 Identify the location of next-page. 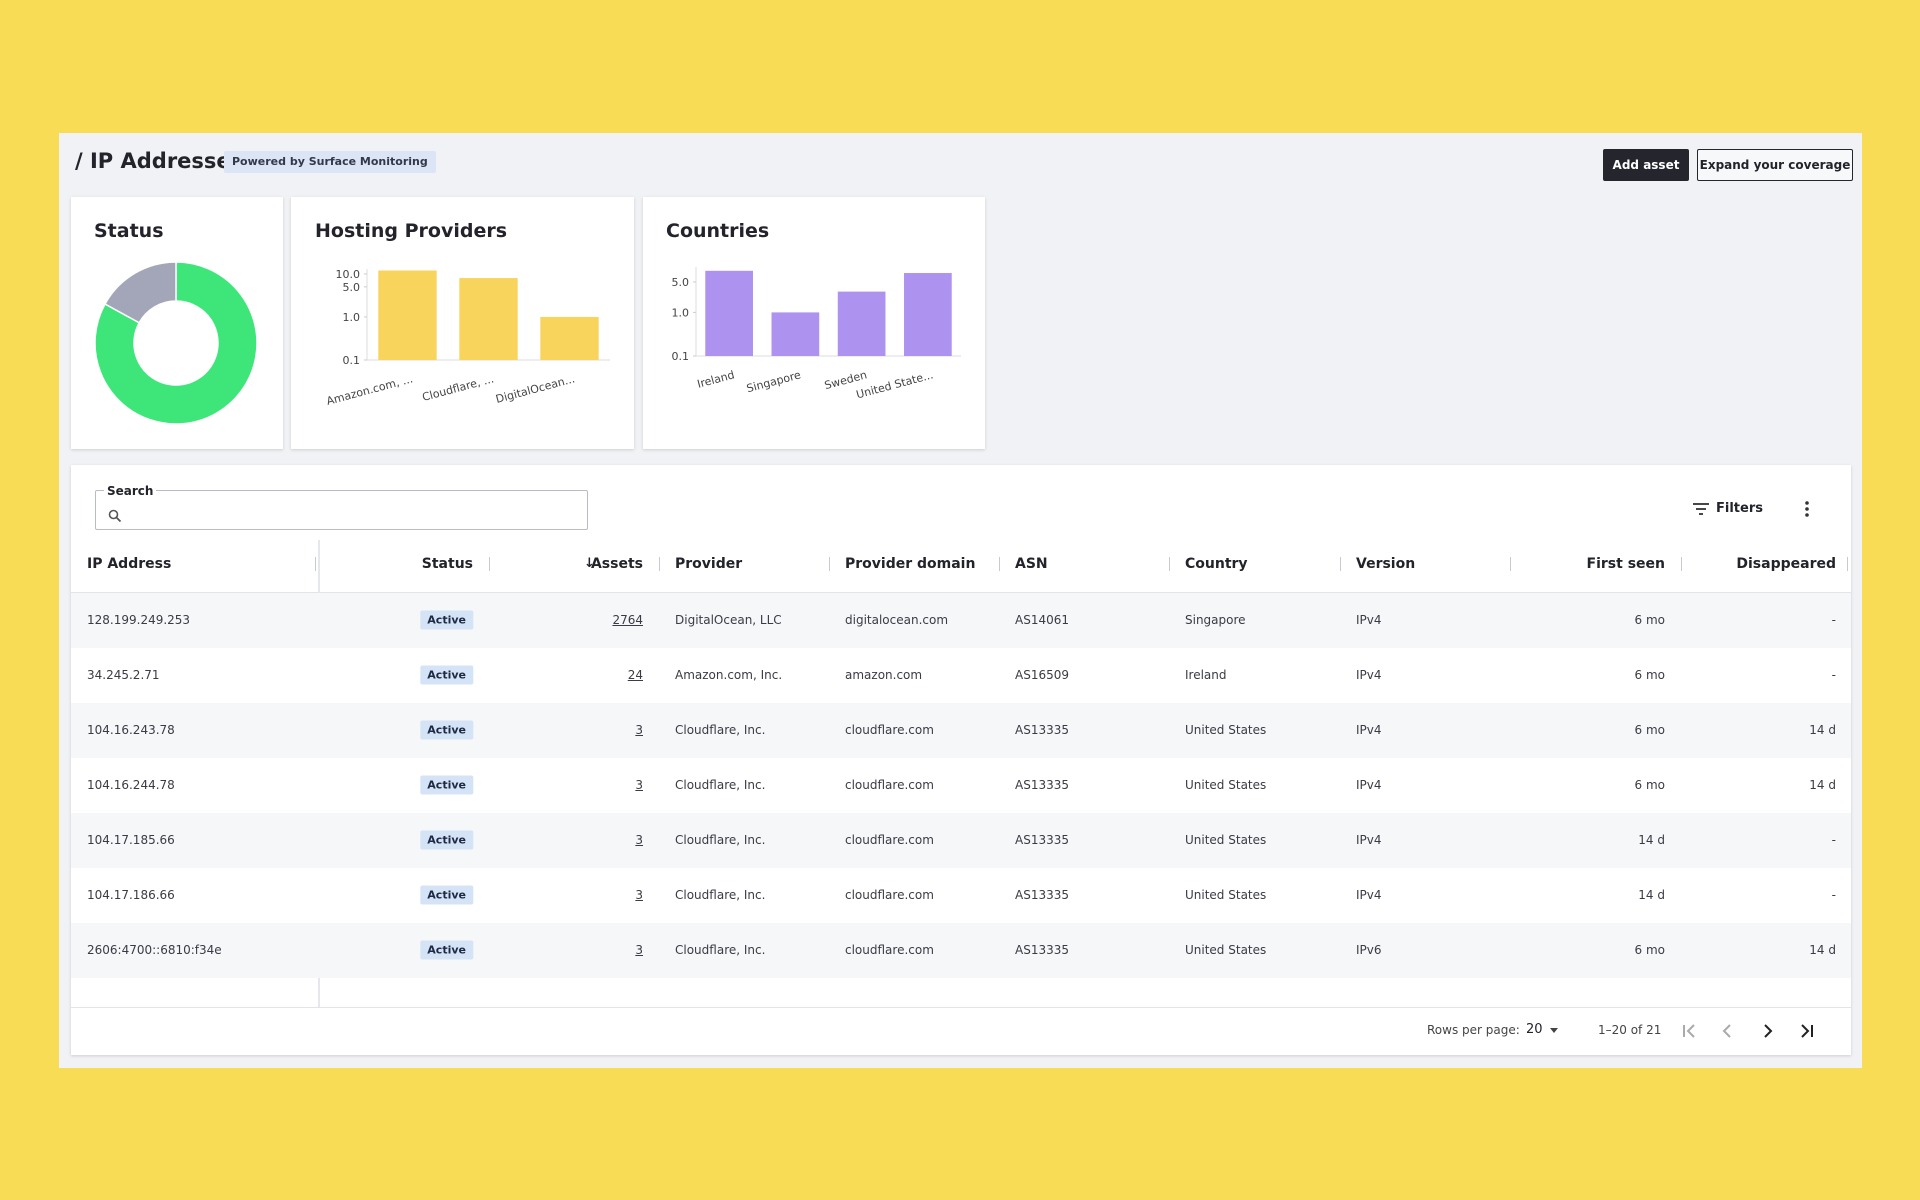
(1768, 1031).